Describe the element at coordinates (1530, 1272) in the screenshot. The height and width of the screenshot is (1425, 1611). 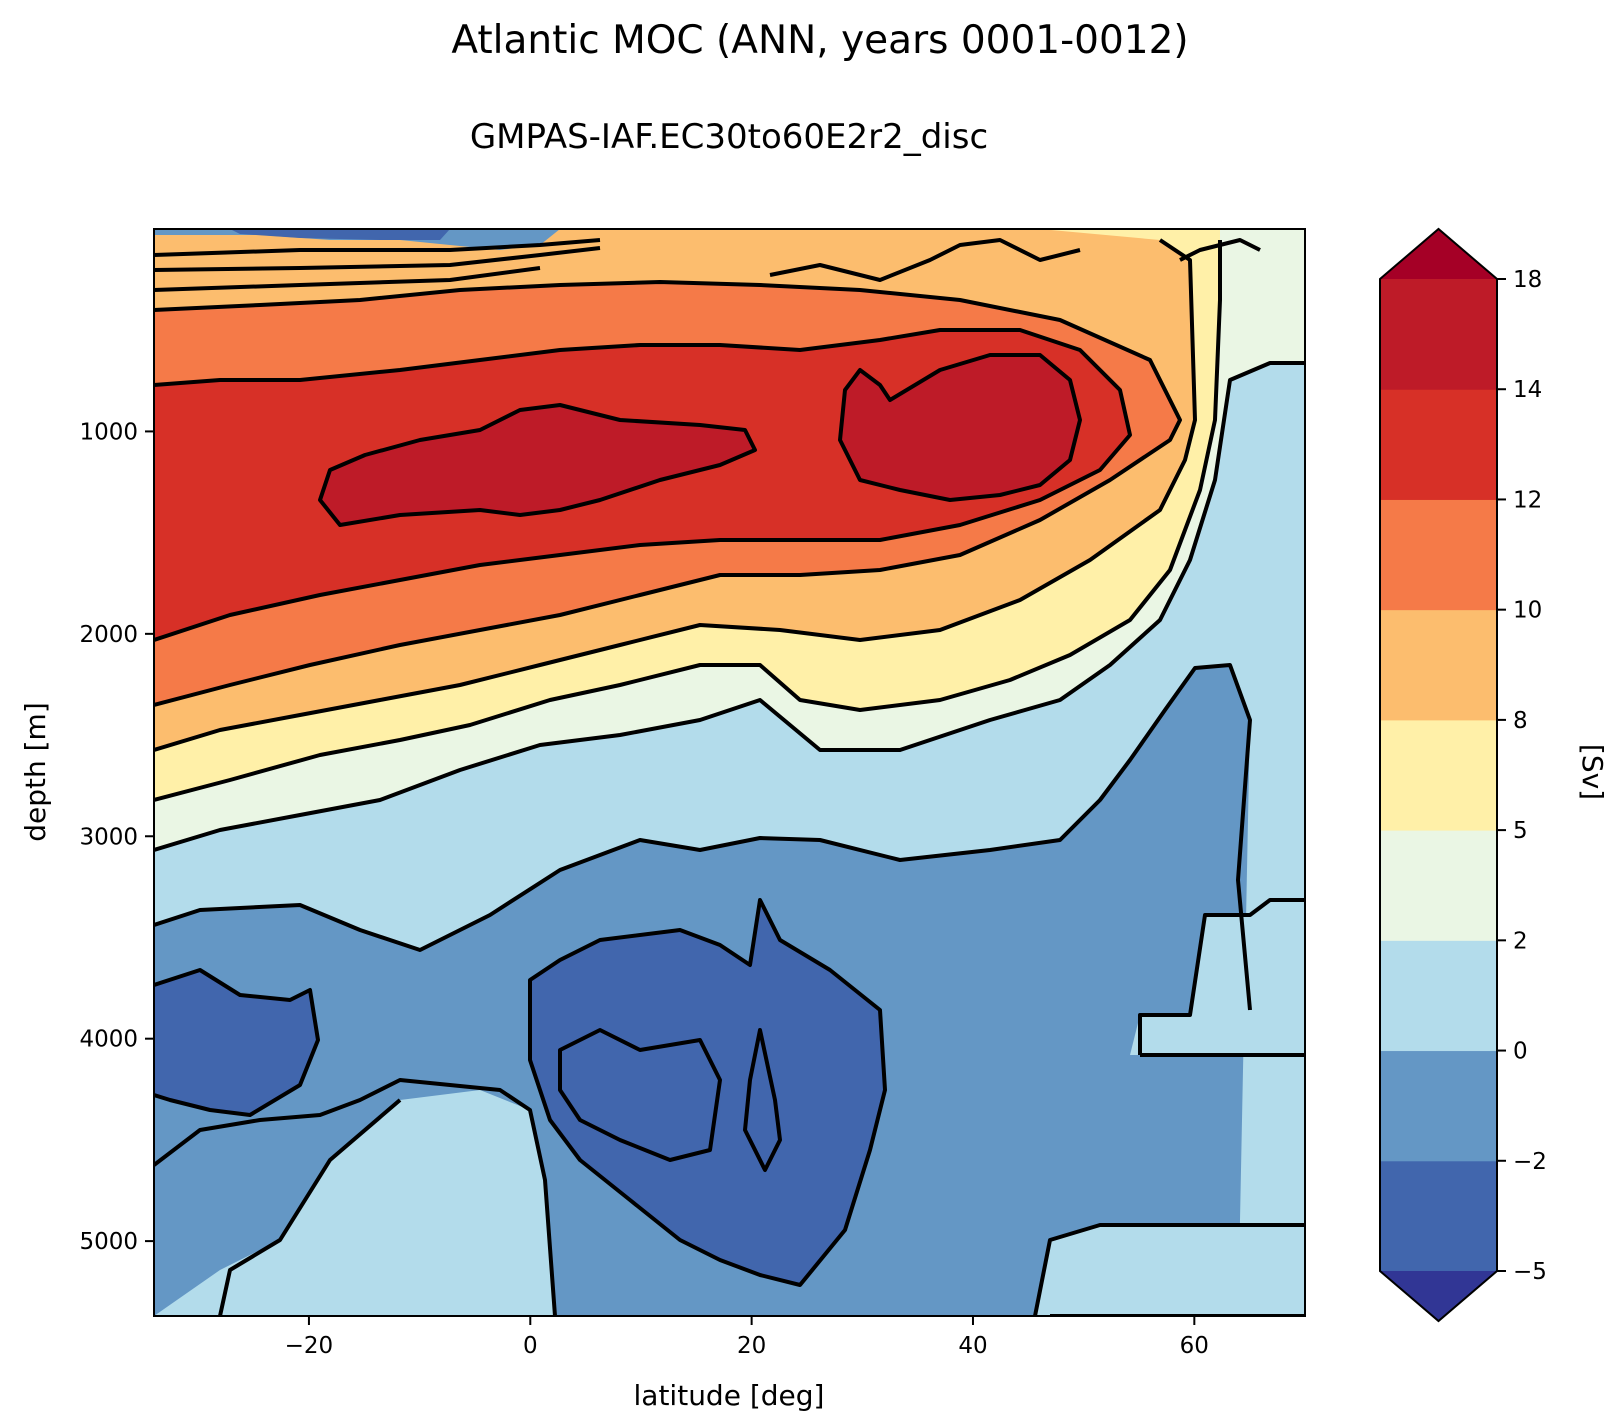
I see `colorbar-tick-label: −5` at that location.